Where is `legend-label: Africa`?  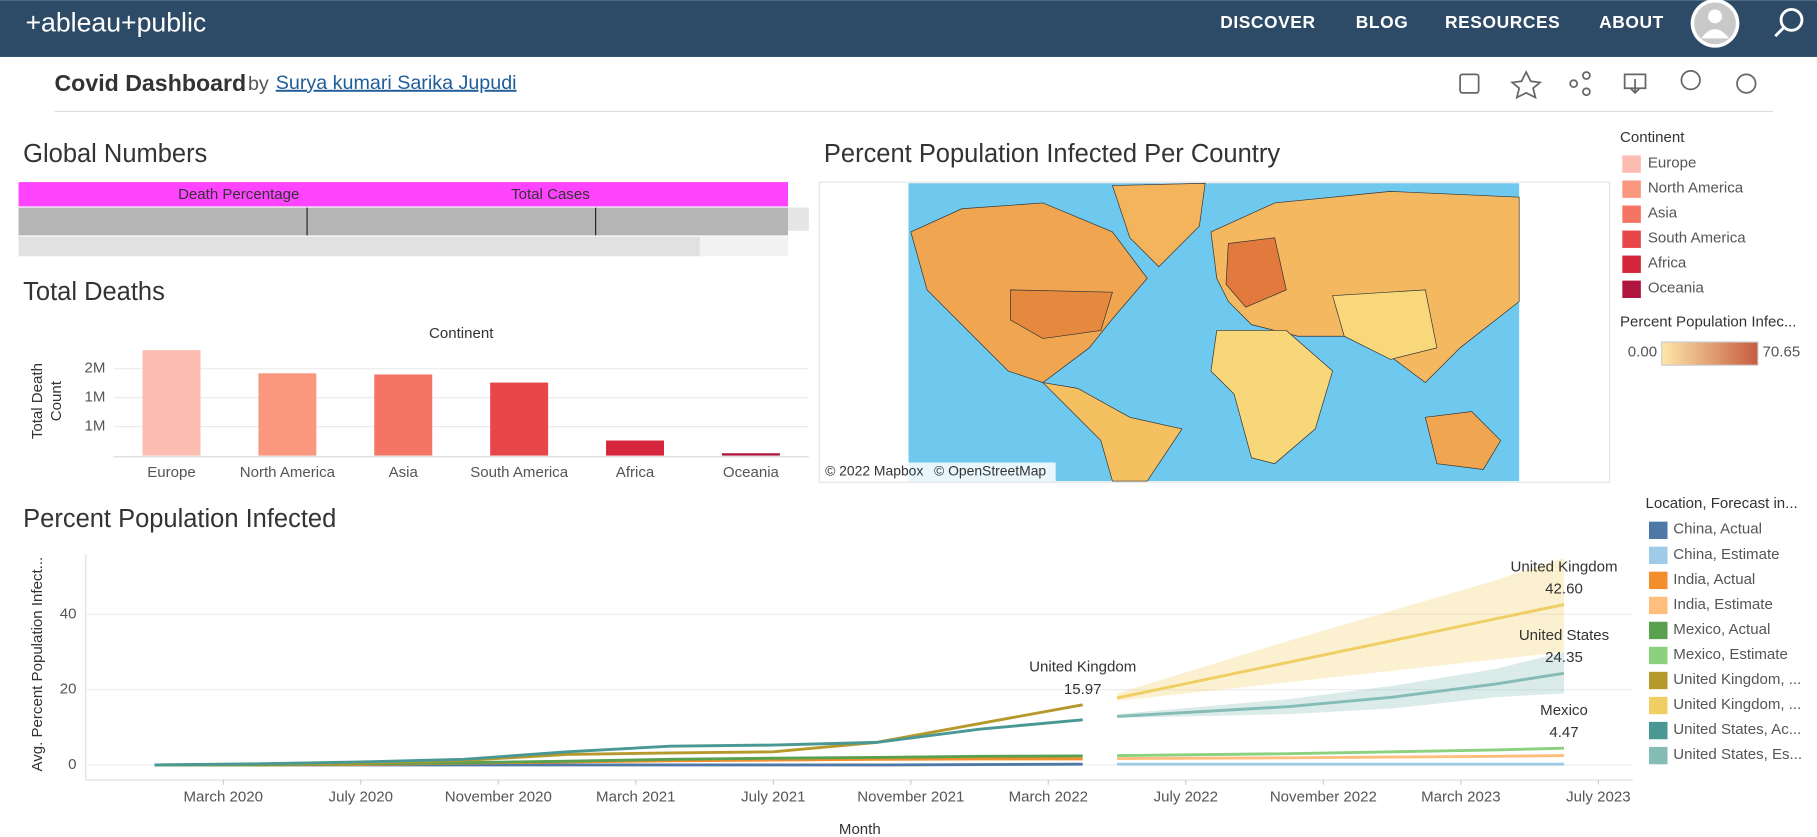
legend-label: Africa is located at coordinates (1667, 263).